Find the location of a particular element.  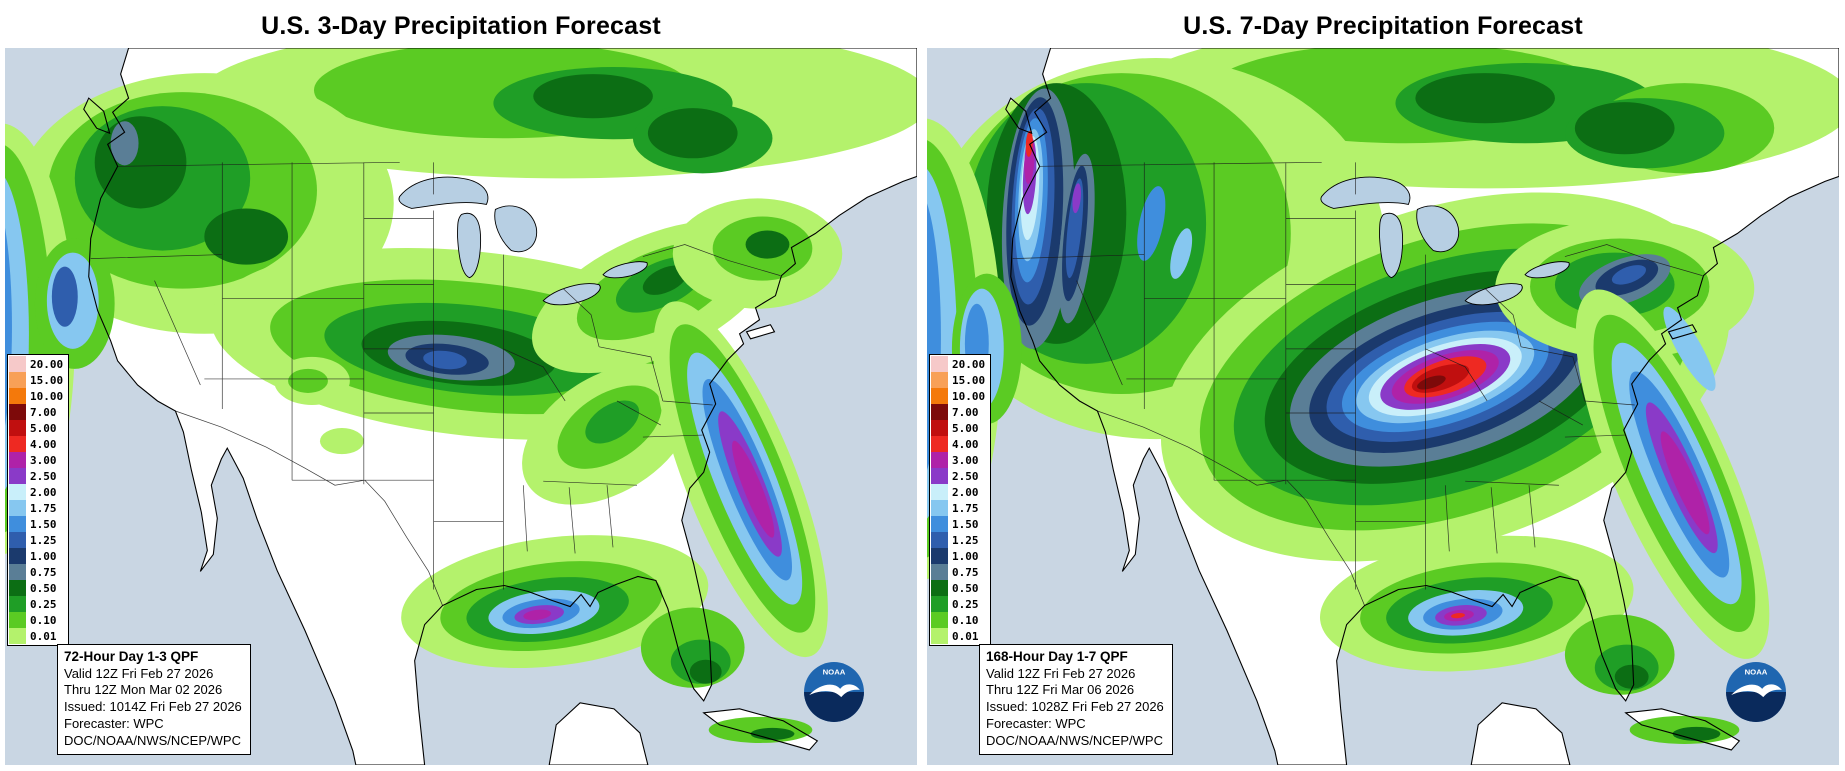

legend-entry: 4.00 is located at coordinates (960, 444).